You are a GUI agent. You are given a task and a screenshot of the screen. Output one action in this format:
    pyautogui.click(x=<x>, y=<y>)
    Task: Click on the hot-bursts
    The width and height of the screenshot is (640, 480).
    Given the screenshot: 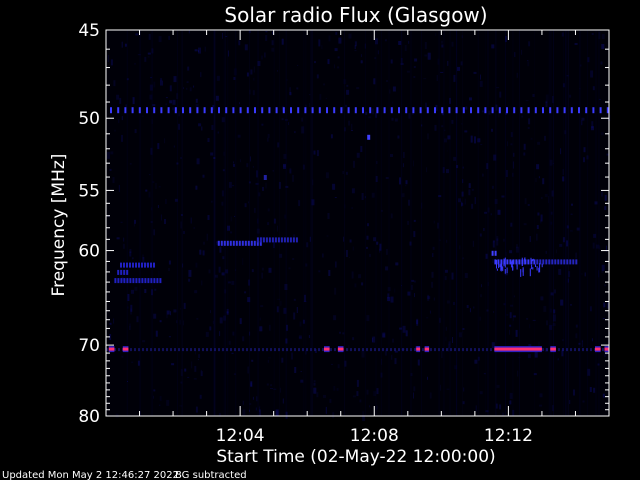 What is the action you would take?
    pyautogui.click(x=358, y=349)
    